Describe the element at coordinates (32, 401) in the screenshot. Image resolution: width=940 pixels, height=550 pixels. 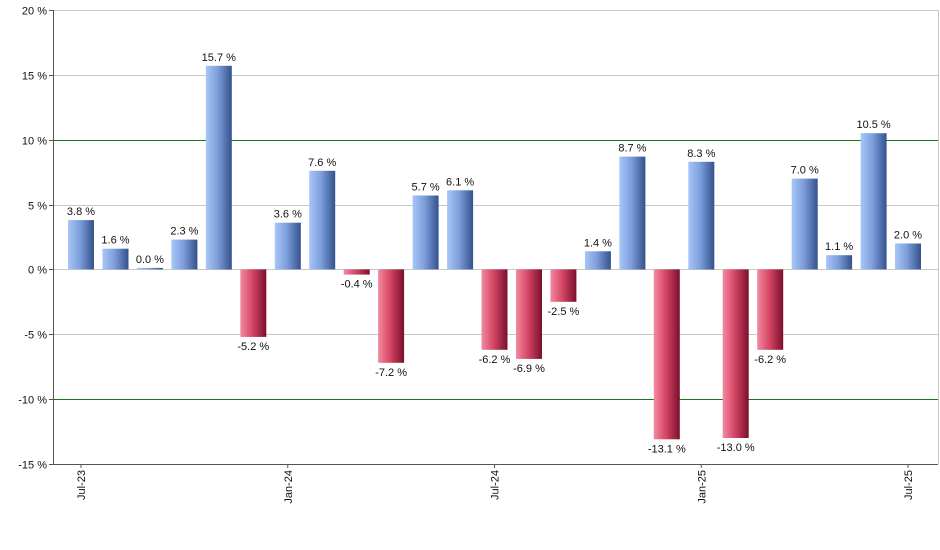
I see `y-tick-label: -10 %` at that location.